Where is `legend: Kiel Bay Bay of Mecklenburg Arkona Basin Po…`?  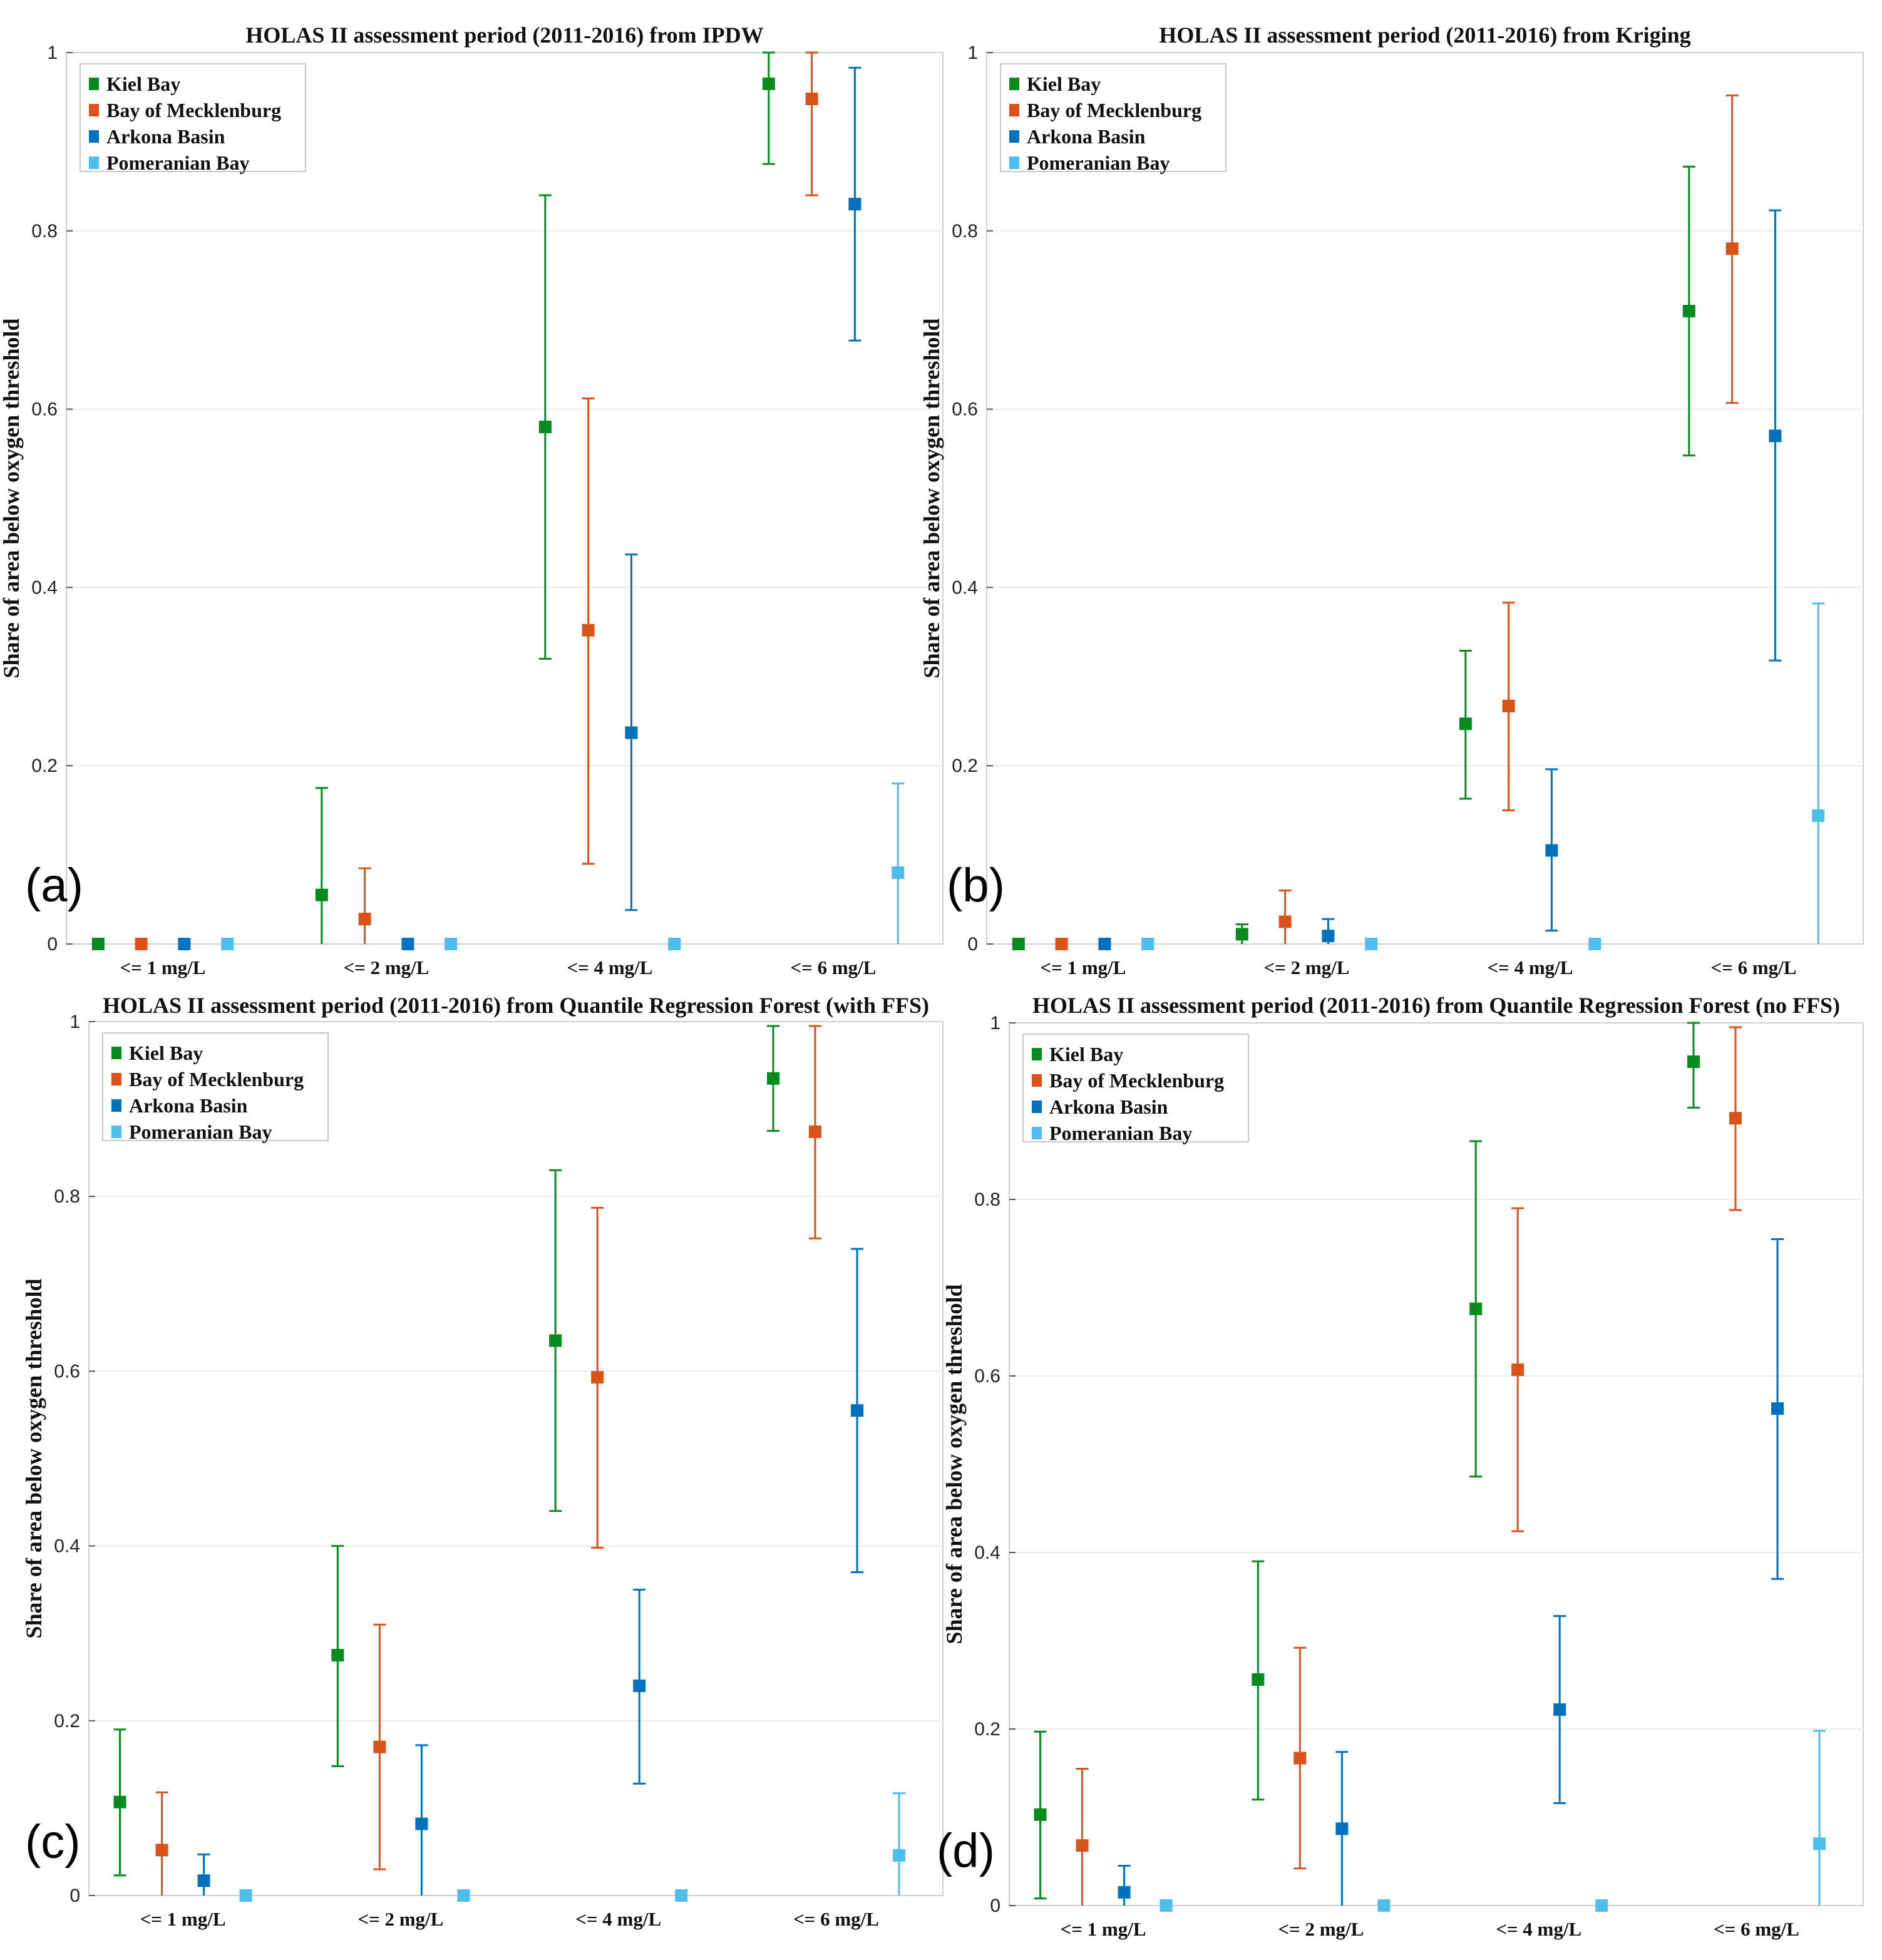 legend: Kiel Bay Bay of Mecklenburg Arkona Basin Po… is located at coordinates (1135, 1089).